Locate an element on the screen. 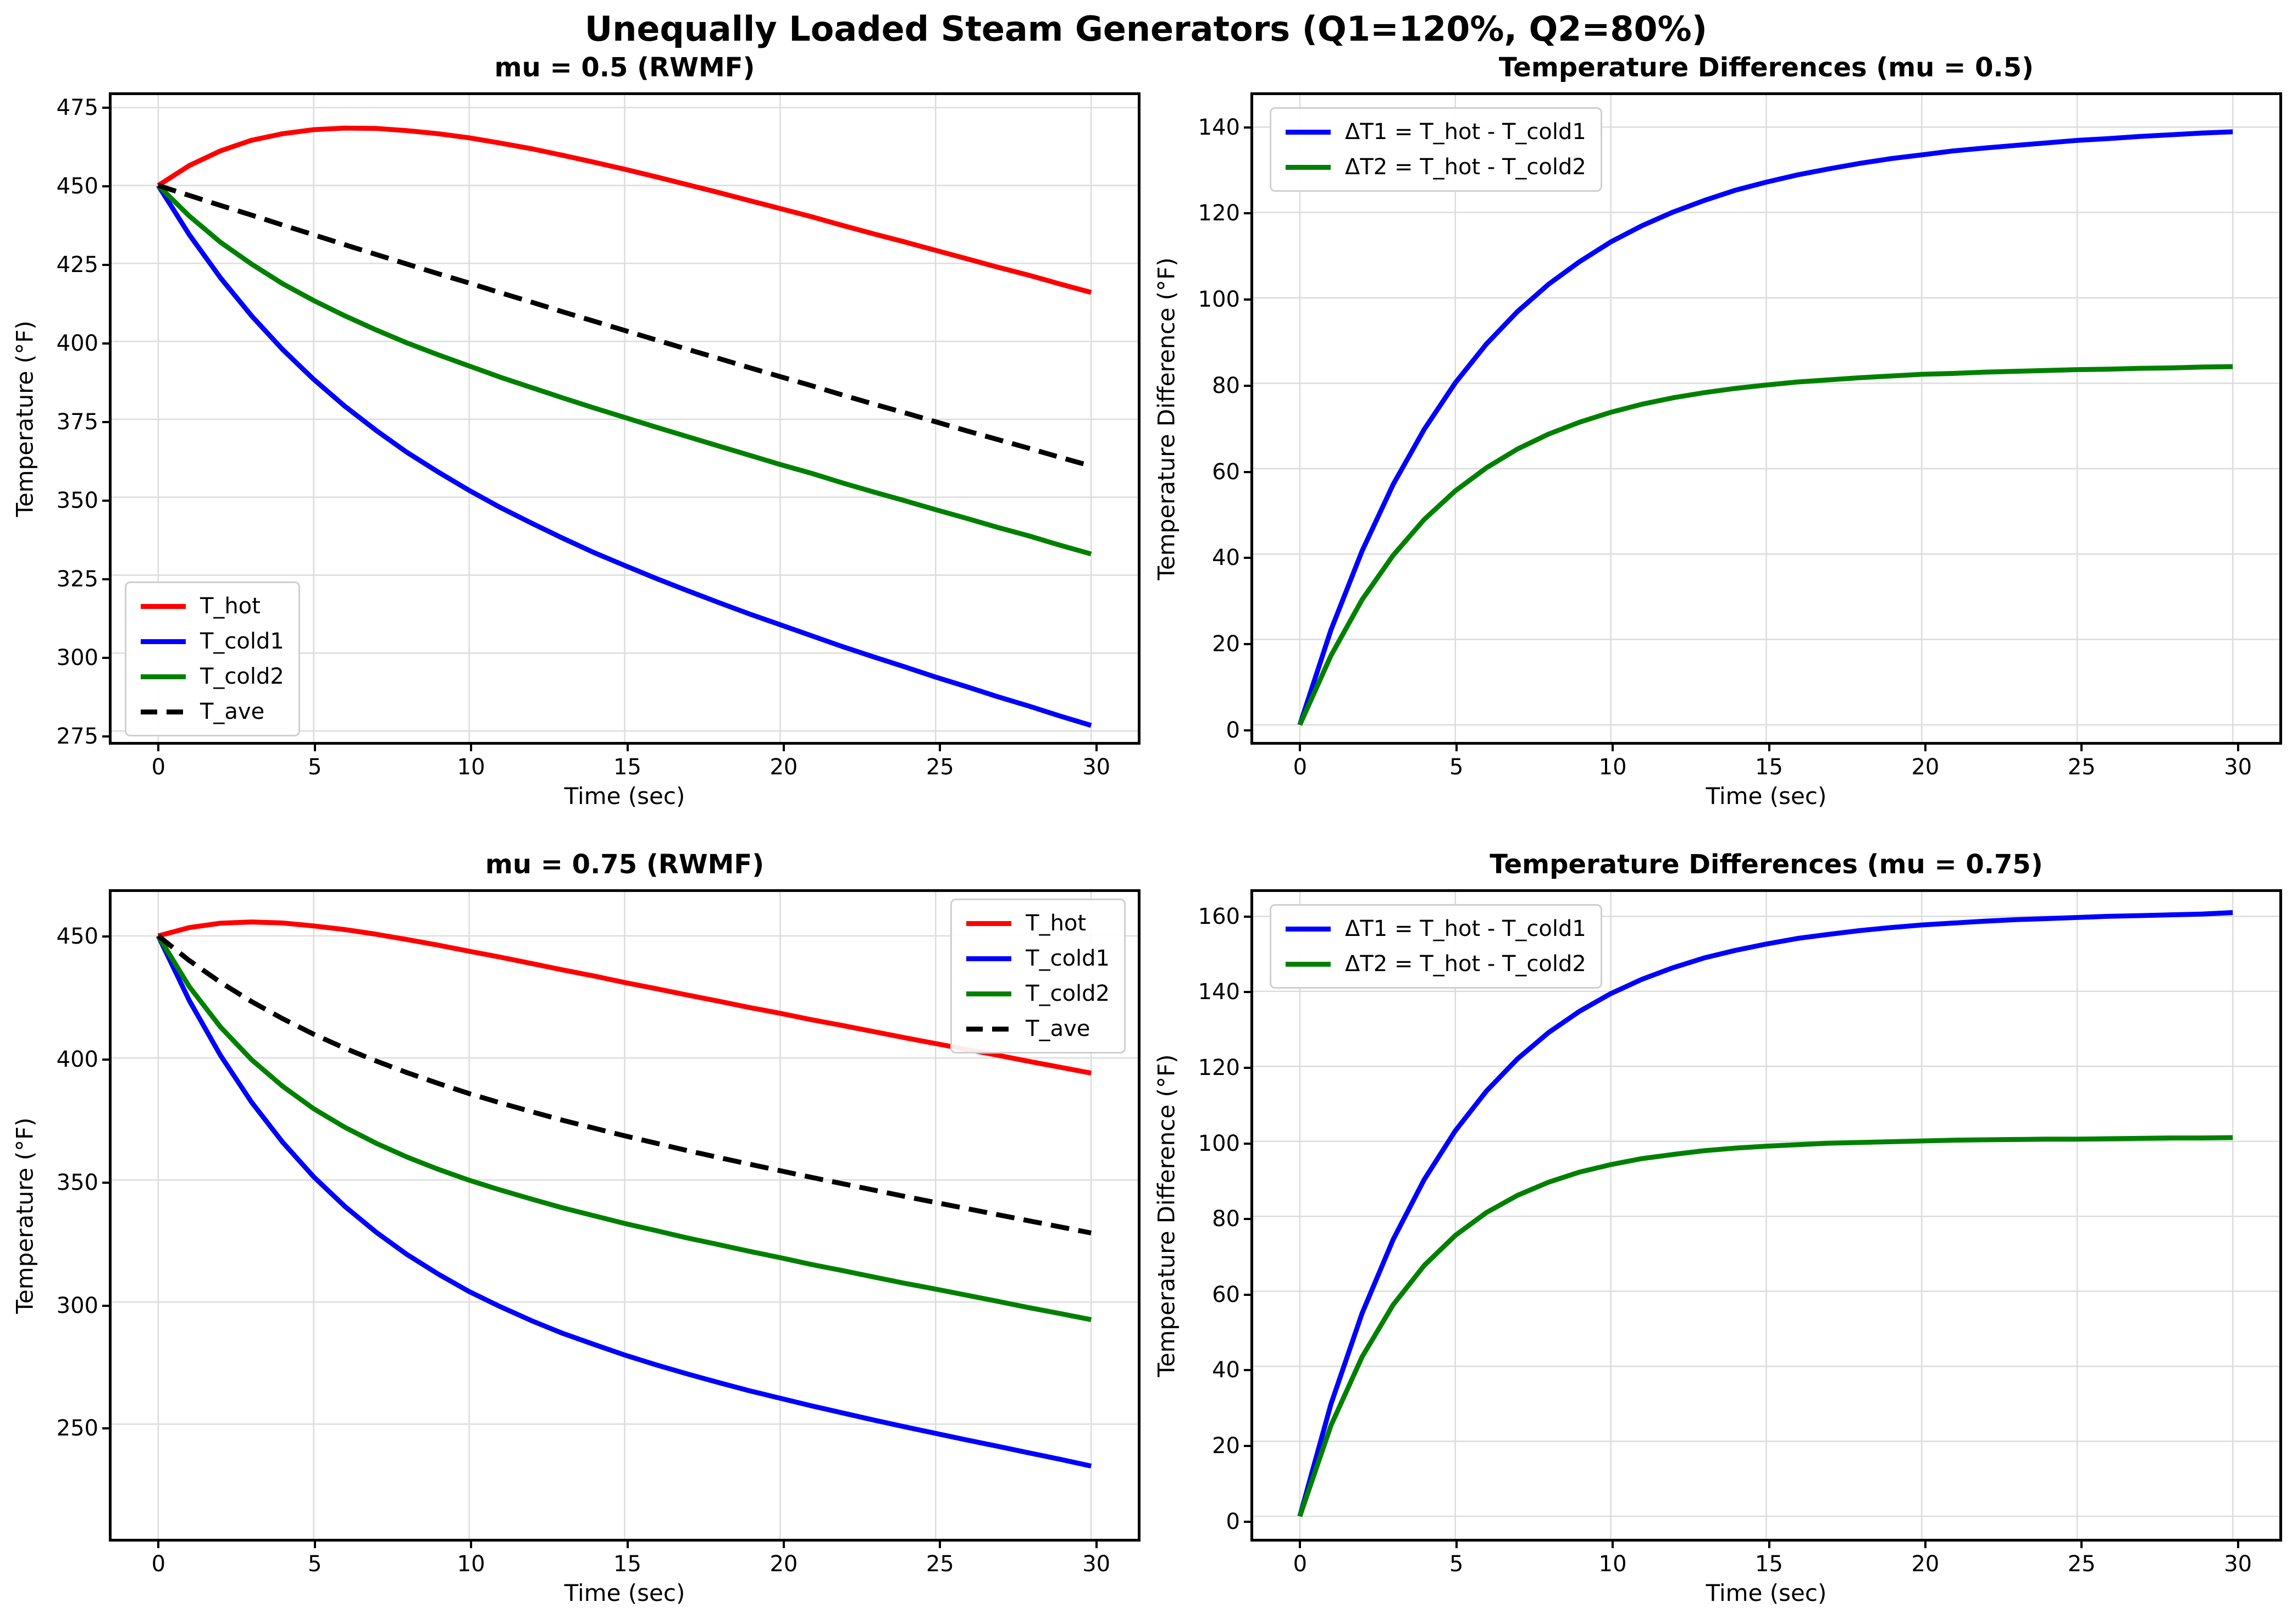 The height and width of the screenshot is (1624, 2292). legend-line-sample-T_cold2 is located at coordinates (163, 676).